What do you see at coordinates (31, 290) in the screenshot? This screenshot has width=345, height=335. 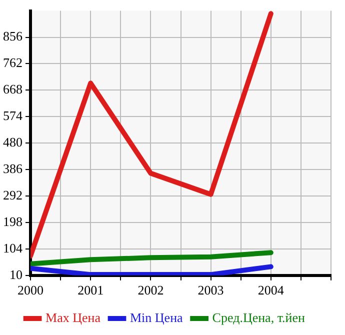 I see `x-tick-label: 2000` at bounding box center [31, 290].